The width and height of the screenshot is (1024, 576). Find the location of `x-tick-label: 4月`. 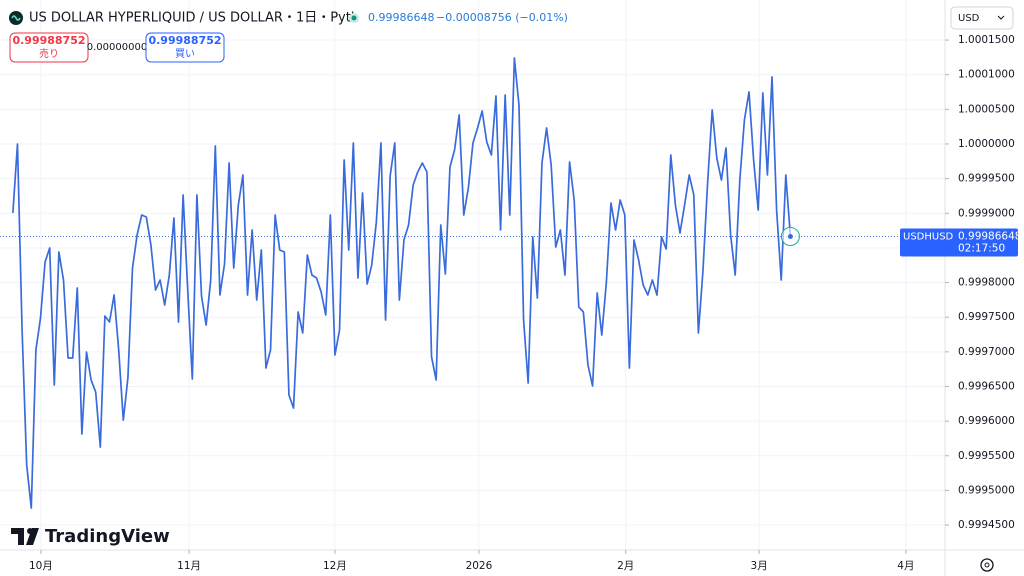

x-tick-label: 4月 is located at coordinates (905, 566).